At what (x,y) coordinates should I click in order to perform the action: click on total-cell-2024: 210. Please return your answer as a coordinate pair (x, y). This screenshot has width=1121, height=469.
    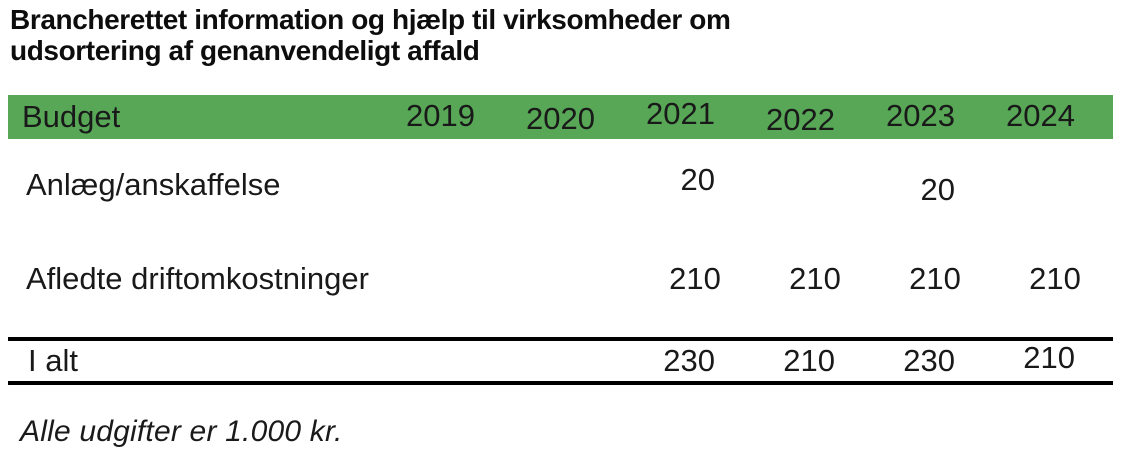
    Looking at the image, I should click on (1049, 357).